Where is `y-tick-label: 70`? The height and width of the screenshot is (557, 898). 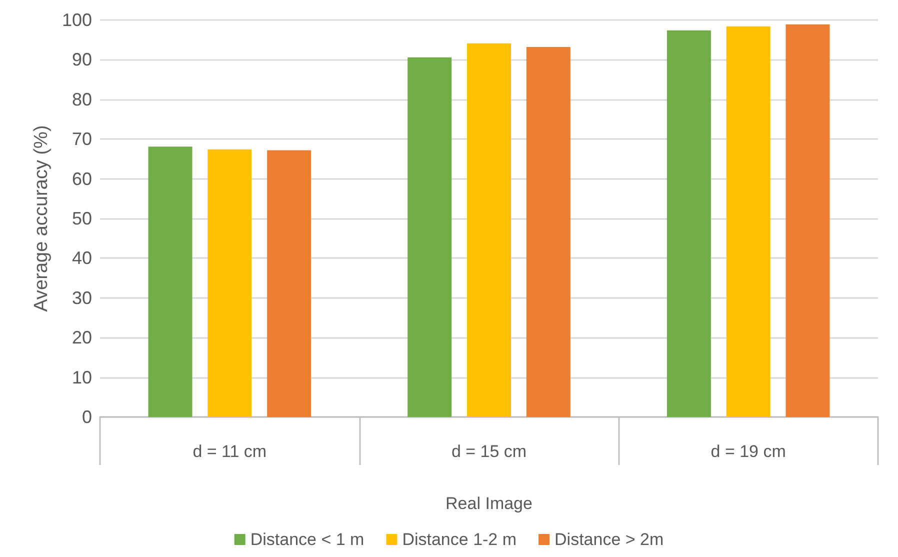 y-tick-label: 70 is located at coordinates (82, 139).